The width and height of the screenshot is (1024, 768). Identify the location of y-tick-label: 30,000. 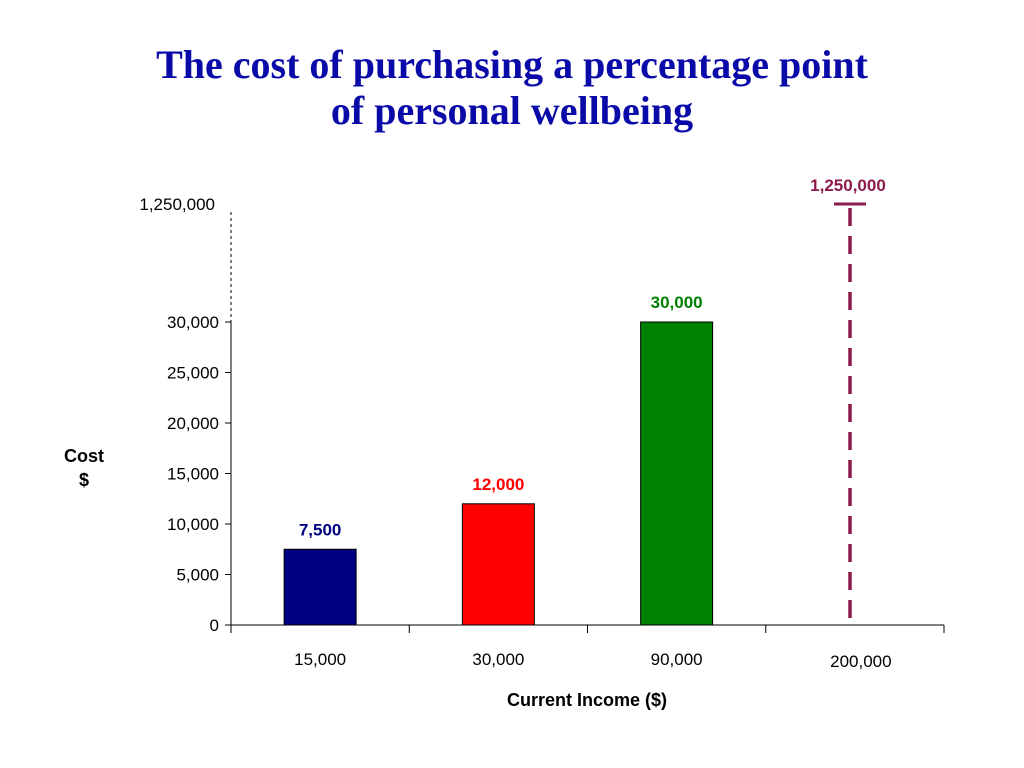
(193, 322).